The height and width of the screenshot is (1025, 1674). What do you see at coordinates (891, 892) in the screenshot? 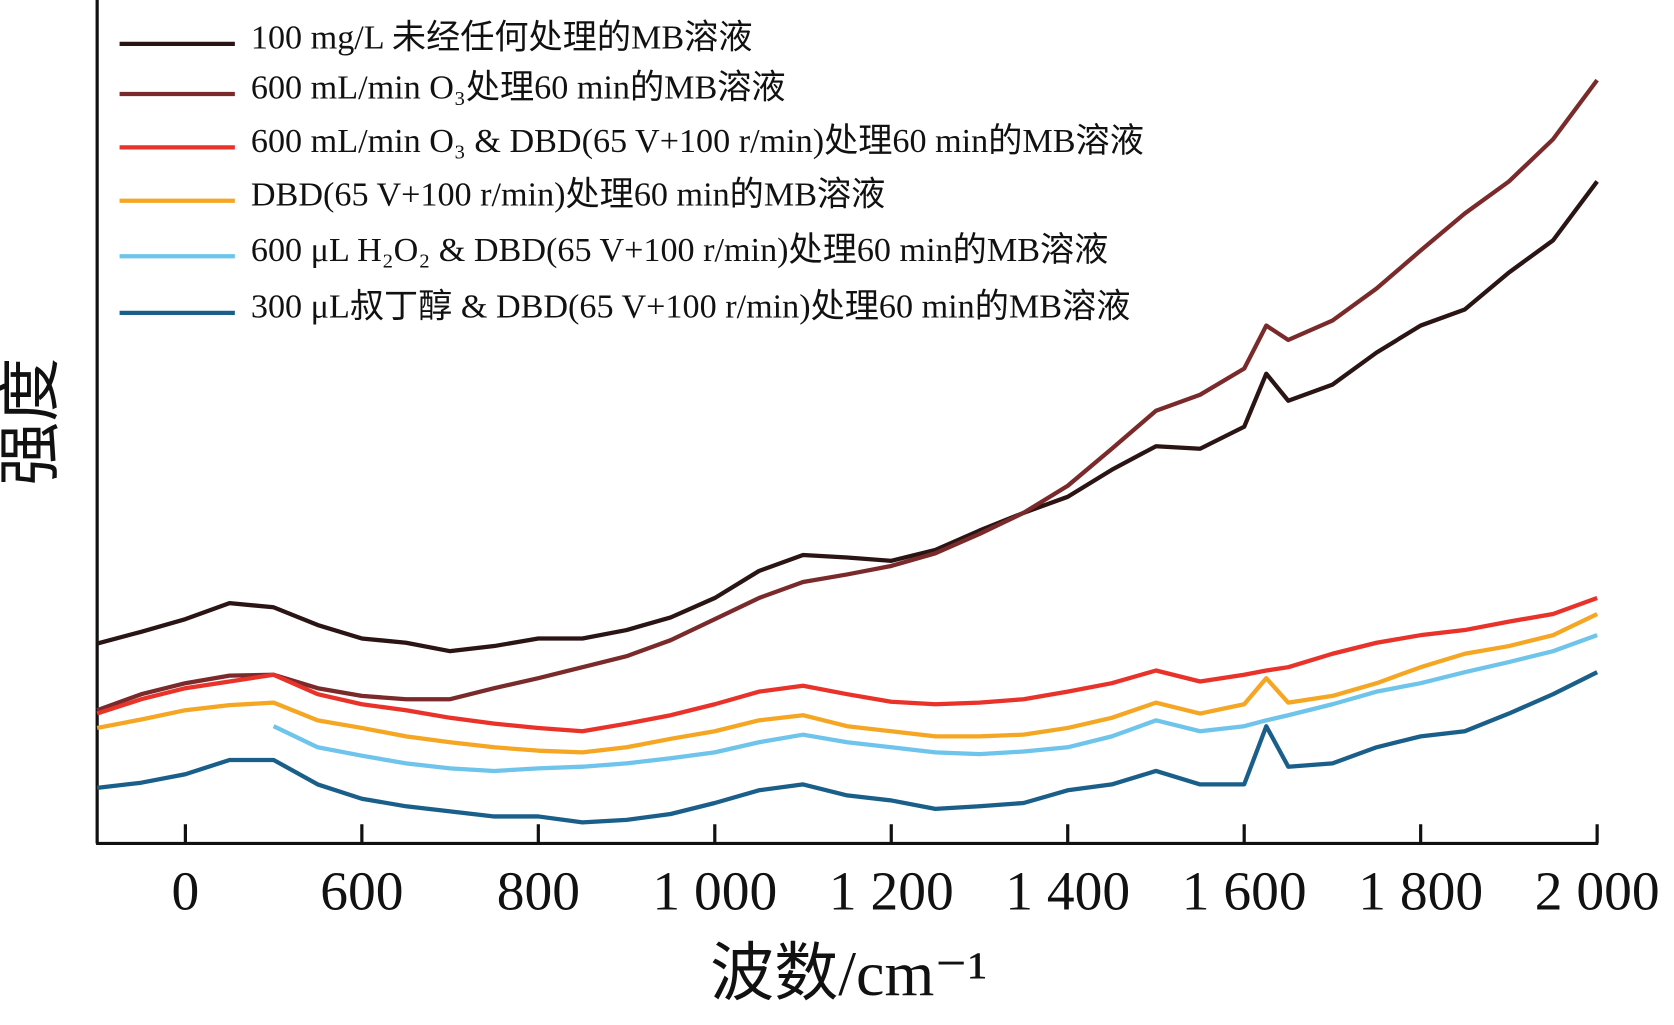
I see `x-tick-label: 1 200` at bounding box center [891, 892].